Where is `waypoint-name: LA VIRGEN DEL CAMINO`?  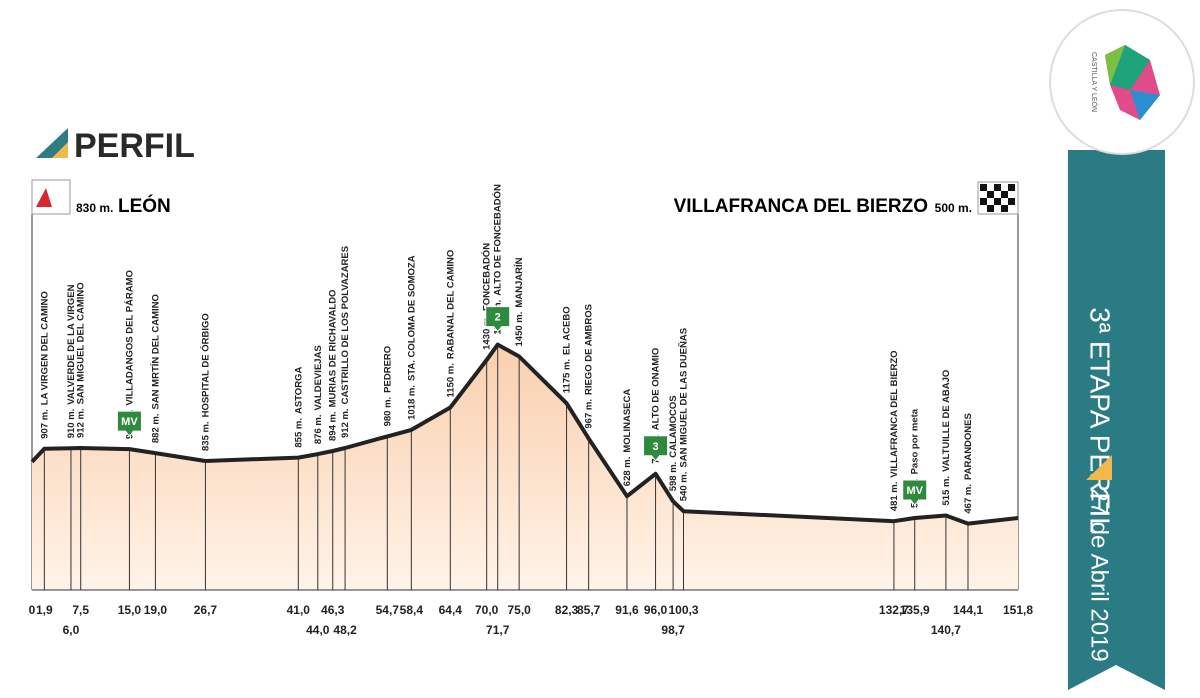
waypoint-name: LA VIRGEN DEL CAMINO is located at coordinates (44, 348).